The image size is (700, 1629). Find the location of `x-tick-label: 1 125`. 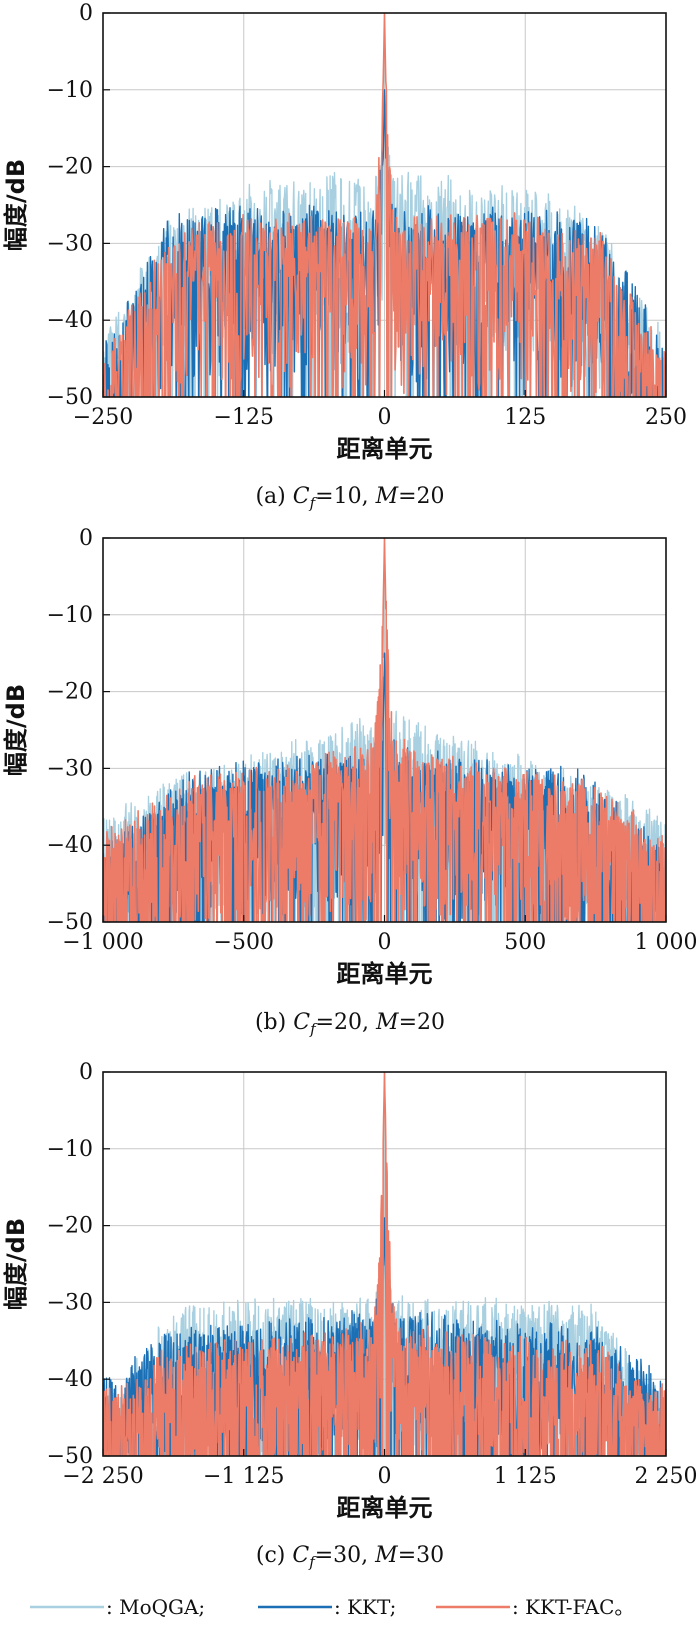

x-tick-label: 1 125 is located at coordinates (525, 1476).